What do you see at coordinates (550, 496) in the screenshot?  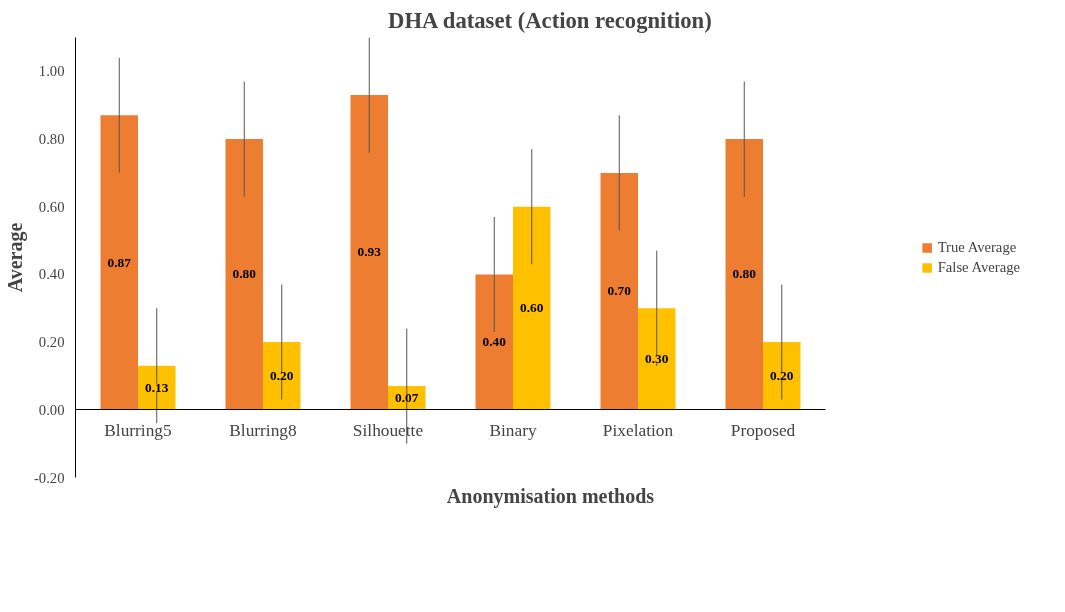 I see `x-axis-title: Anonymisation methods` at bounding box center [550, 496].